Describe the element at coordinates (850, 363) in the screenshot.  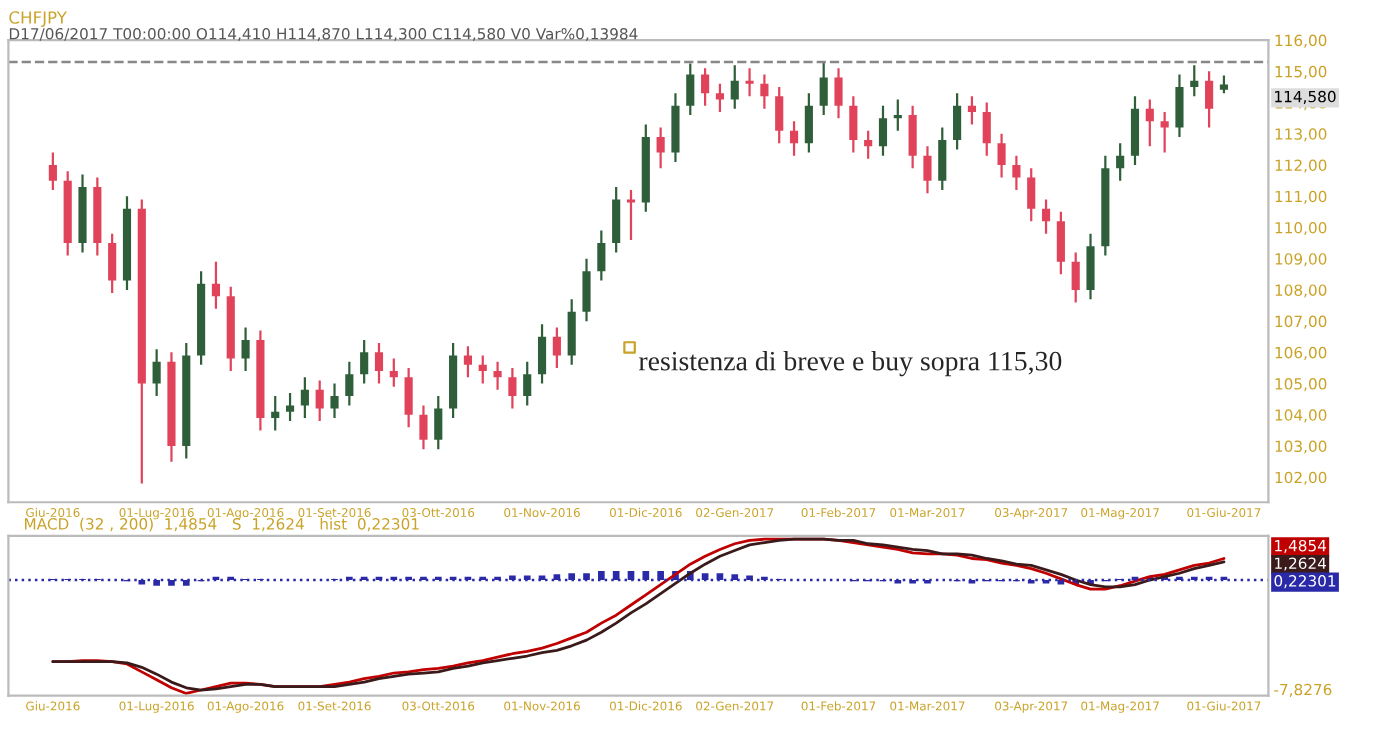
I see `annotation: resistenza di breve e buy sopra 115,30` at that location.